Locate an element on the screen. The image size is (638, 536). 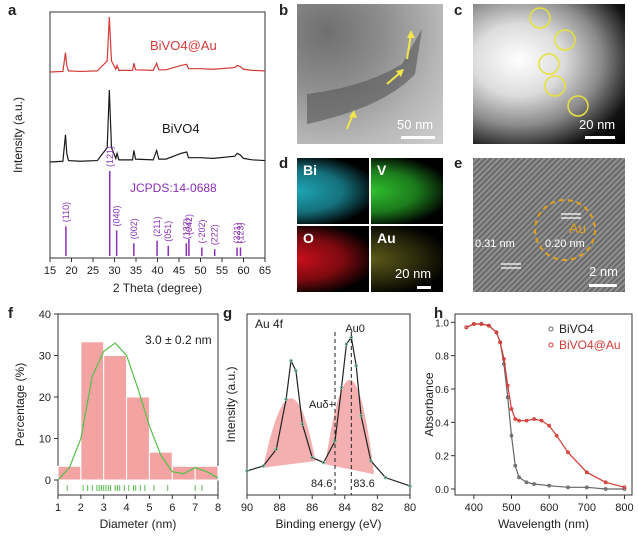
scale-label-c: 20 nm is located at coordinates (597, 124).